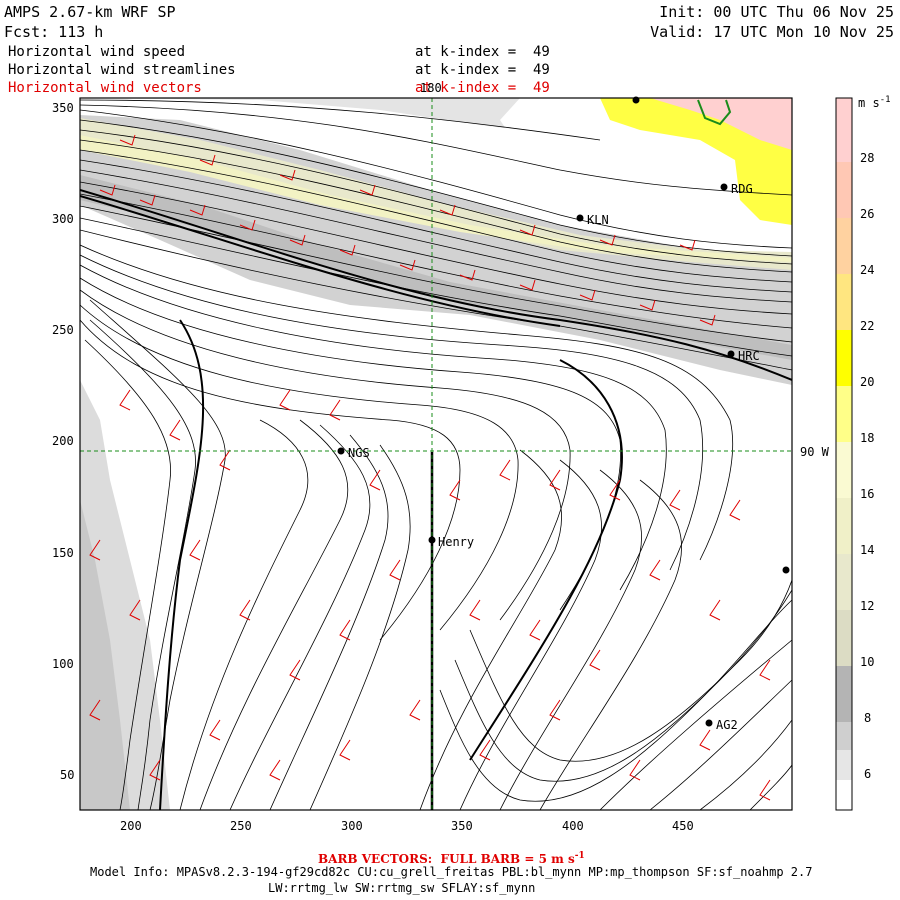 Image resolution: width=900 pixels, height=900 pixels. Describe the element at coordinates (54, 32) in the screenshot. I see `forecast-hour: Fcst: 113 h` at that location.